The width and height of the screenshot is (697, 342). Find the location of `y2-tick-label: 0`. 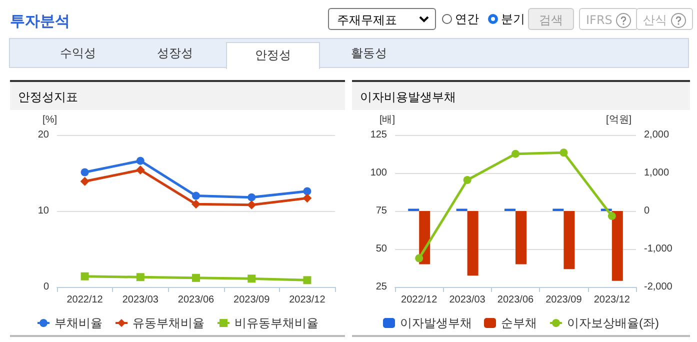

y2-tick-label: 0 is located at coordinates (647, 211).